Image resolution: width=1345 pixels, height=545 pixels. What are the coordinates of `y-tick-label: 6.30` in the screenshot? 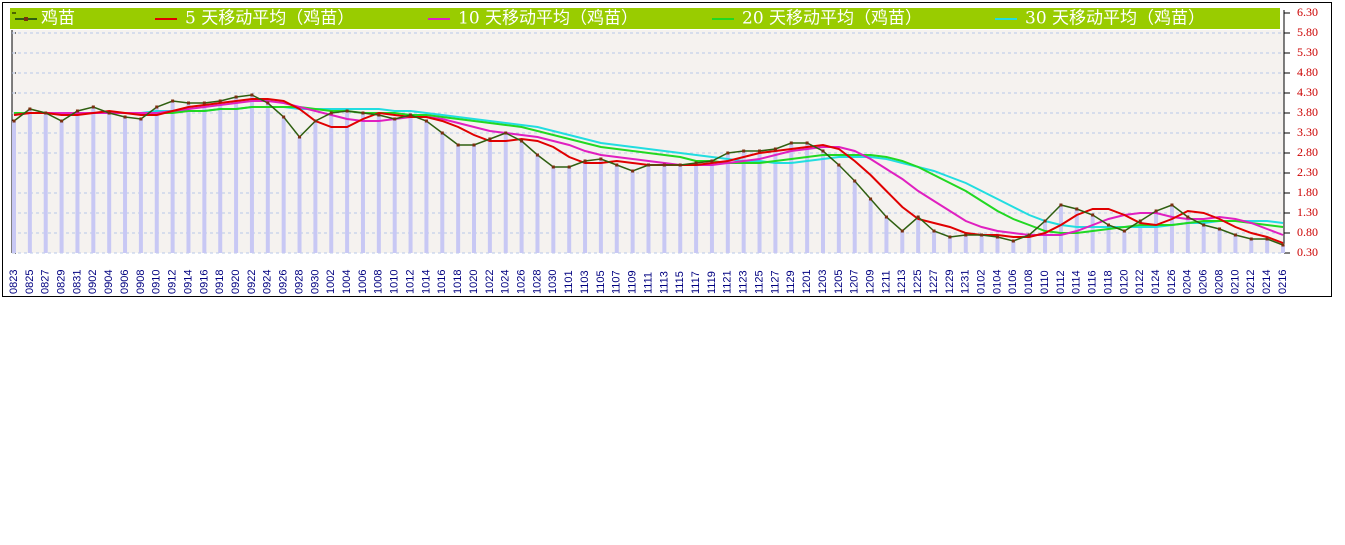 It's located at (1307, 12).